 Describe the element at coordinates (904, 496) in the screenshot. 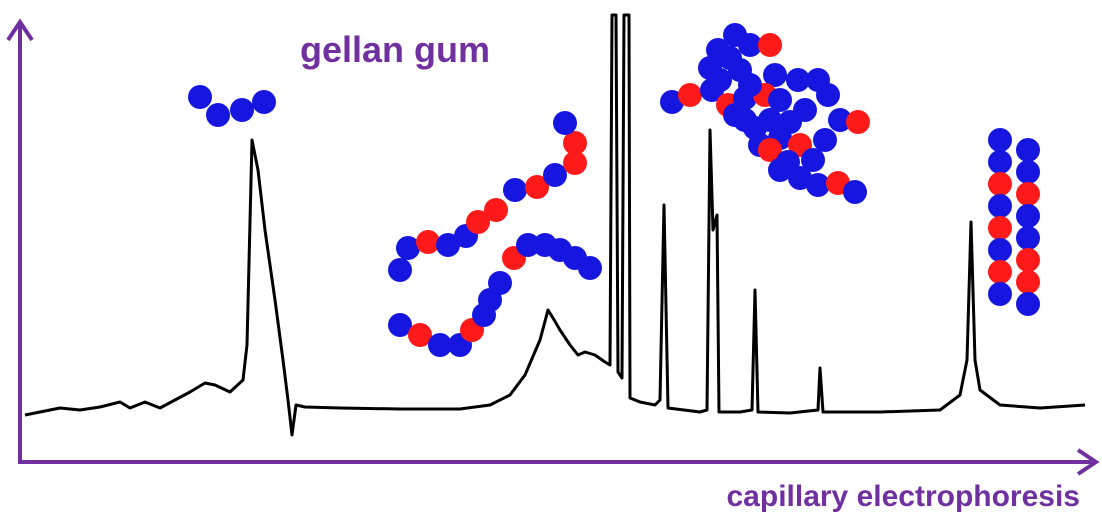

I see `x-axis-label: capillary electrophoresis` at that location.